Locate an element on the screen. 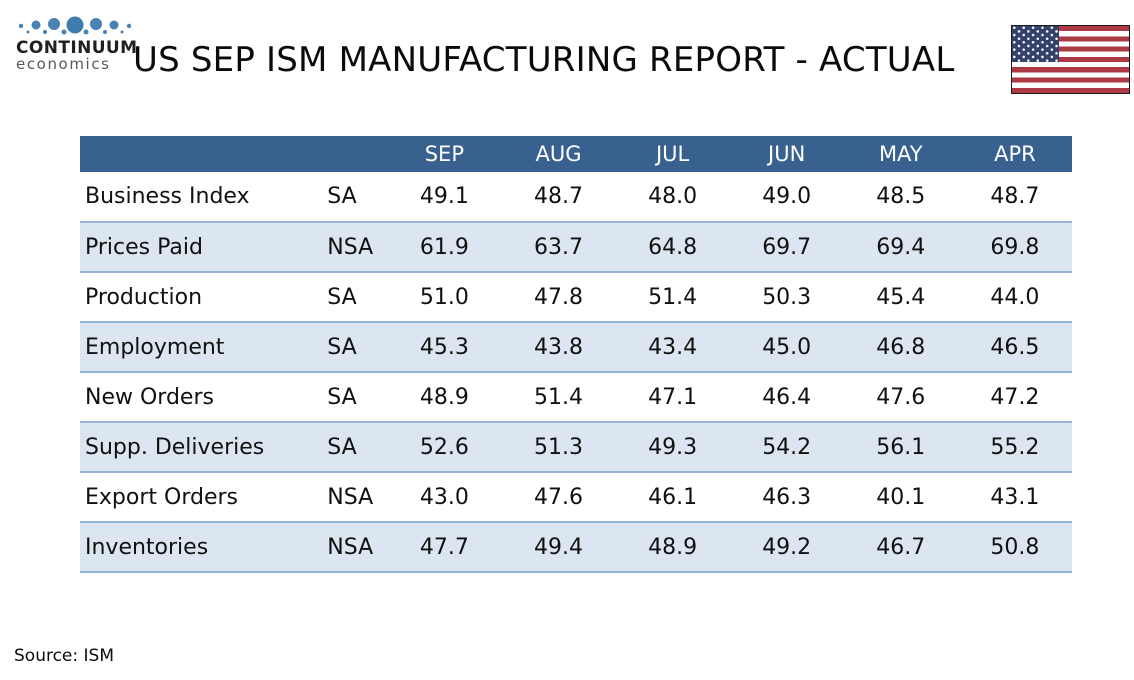 The image size is (1134, 680). value-cell: 45.0 is located at coordinates (787, 347).